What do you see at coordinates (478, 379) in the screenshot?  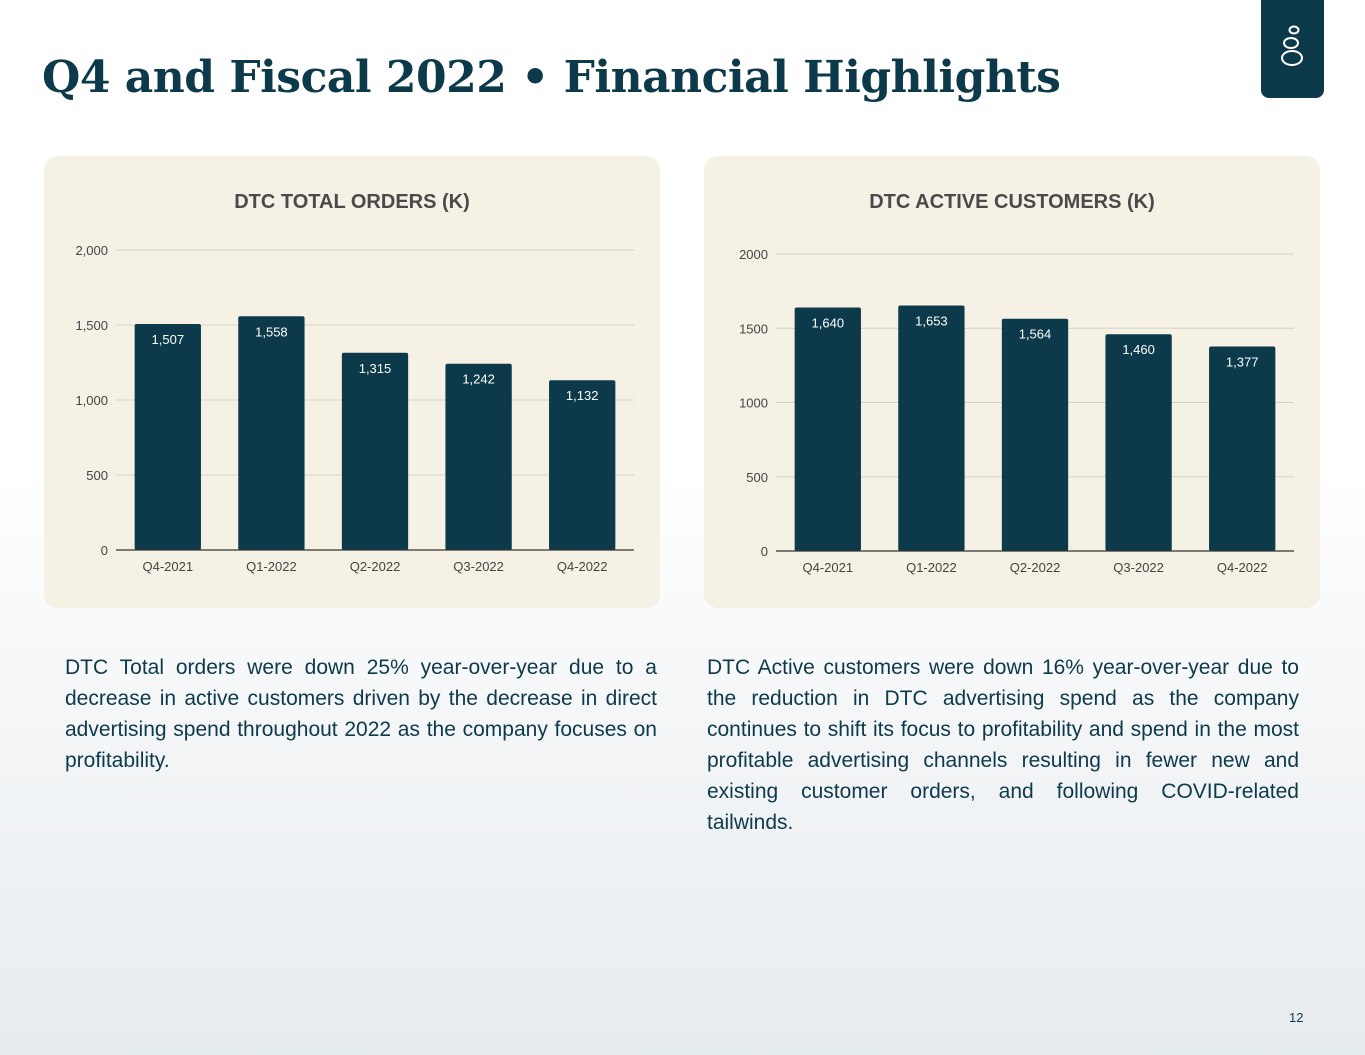 I see `bar-value-label: 1,242` at bounding box center [478, 379].